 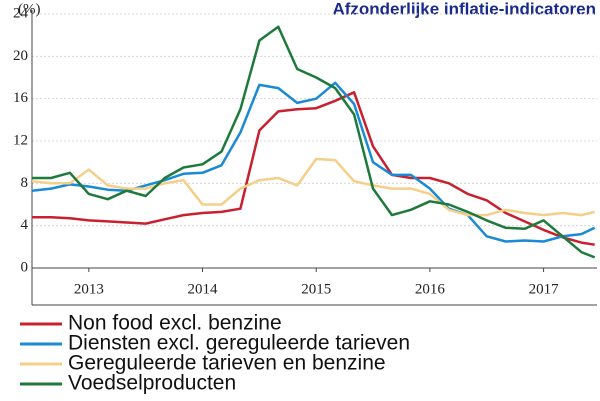 What do you see at coordinates (29, 9) in the screenshot?
I see `y-axis-label: (%)` at bounding box center [29, 9].